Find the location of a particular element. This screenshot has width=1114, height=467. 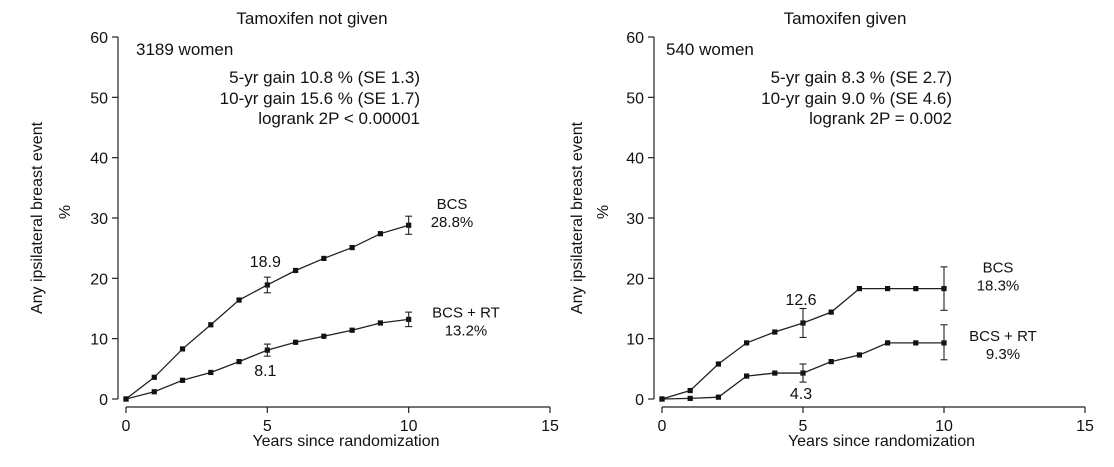

logrank-test: logrank 2P < 0.00001 is located at coordinates (339, 118).